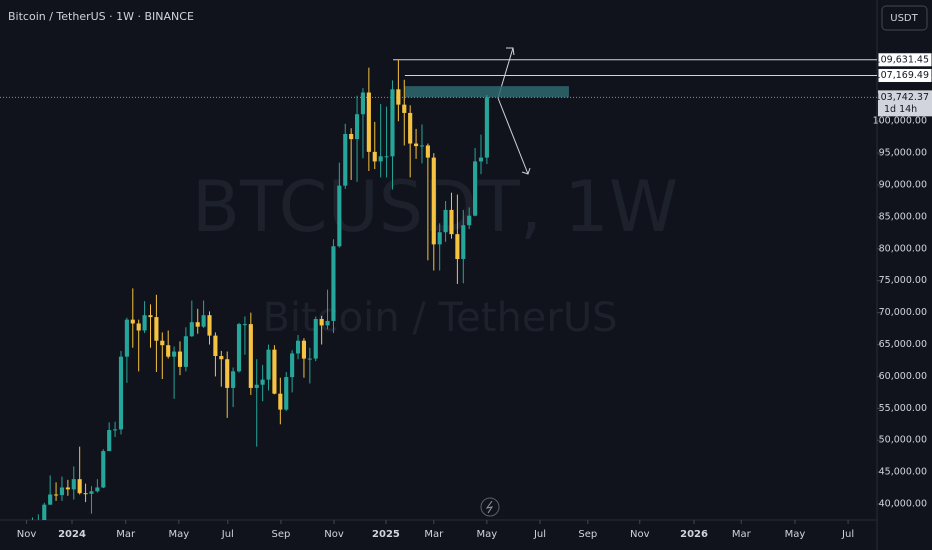 The width and height of the screenshot is (932, 550). I want to click on icon-circle, so click(490, 507).